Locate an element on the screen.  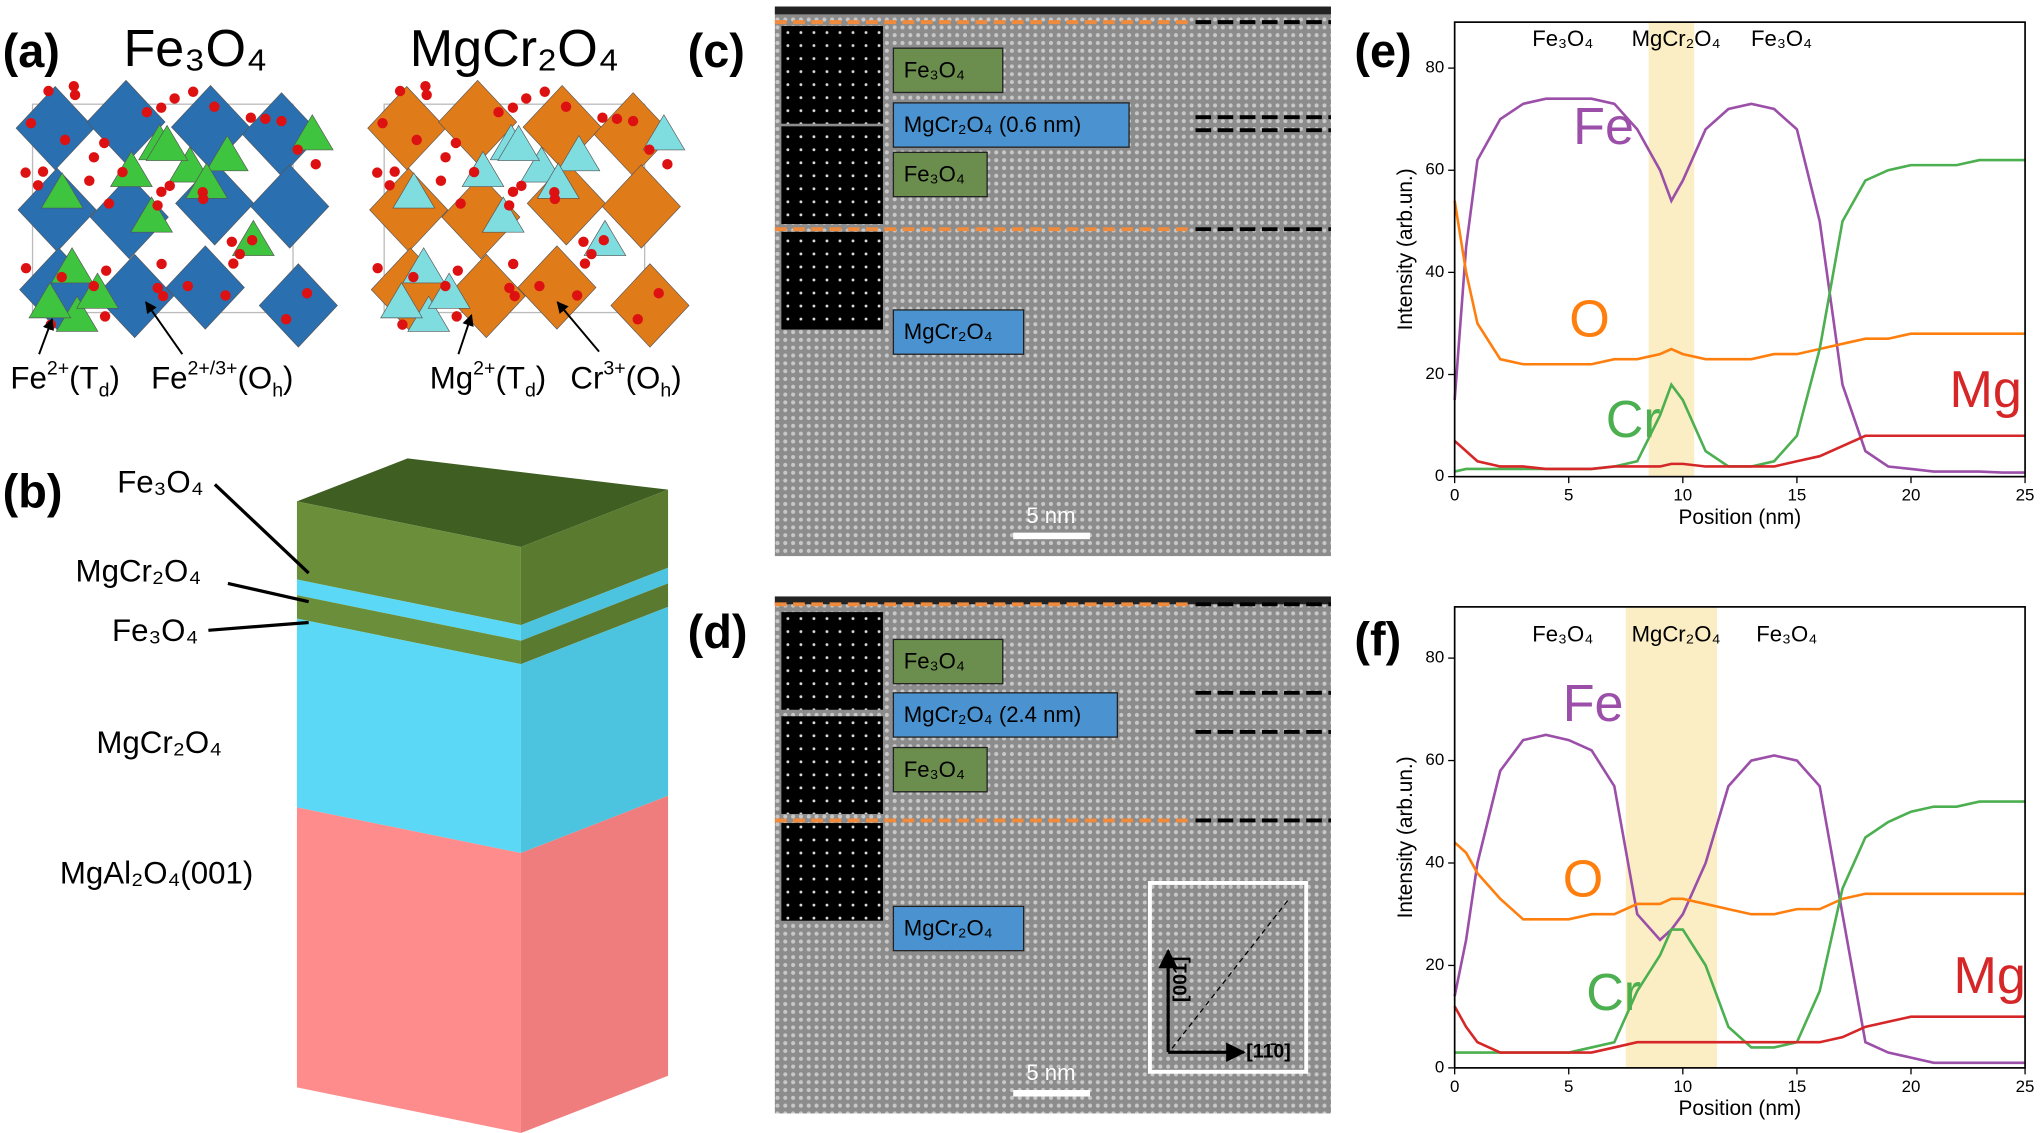
crystal-mgcr2o4 is located at coordinates (528, 213).